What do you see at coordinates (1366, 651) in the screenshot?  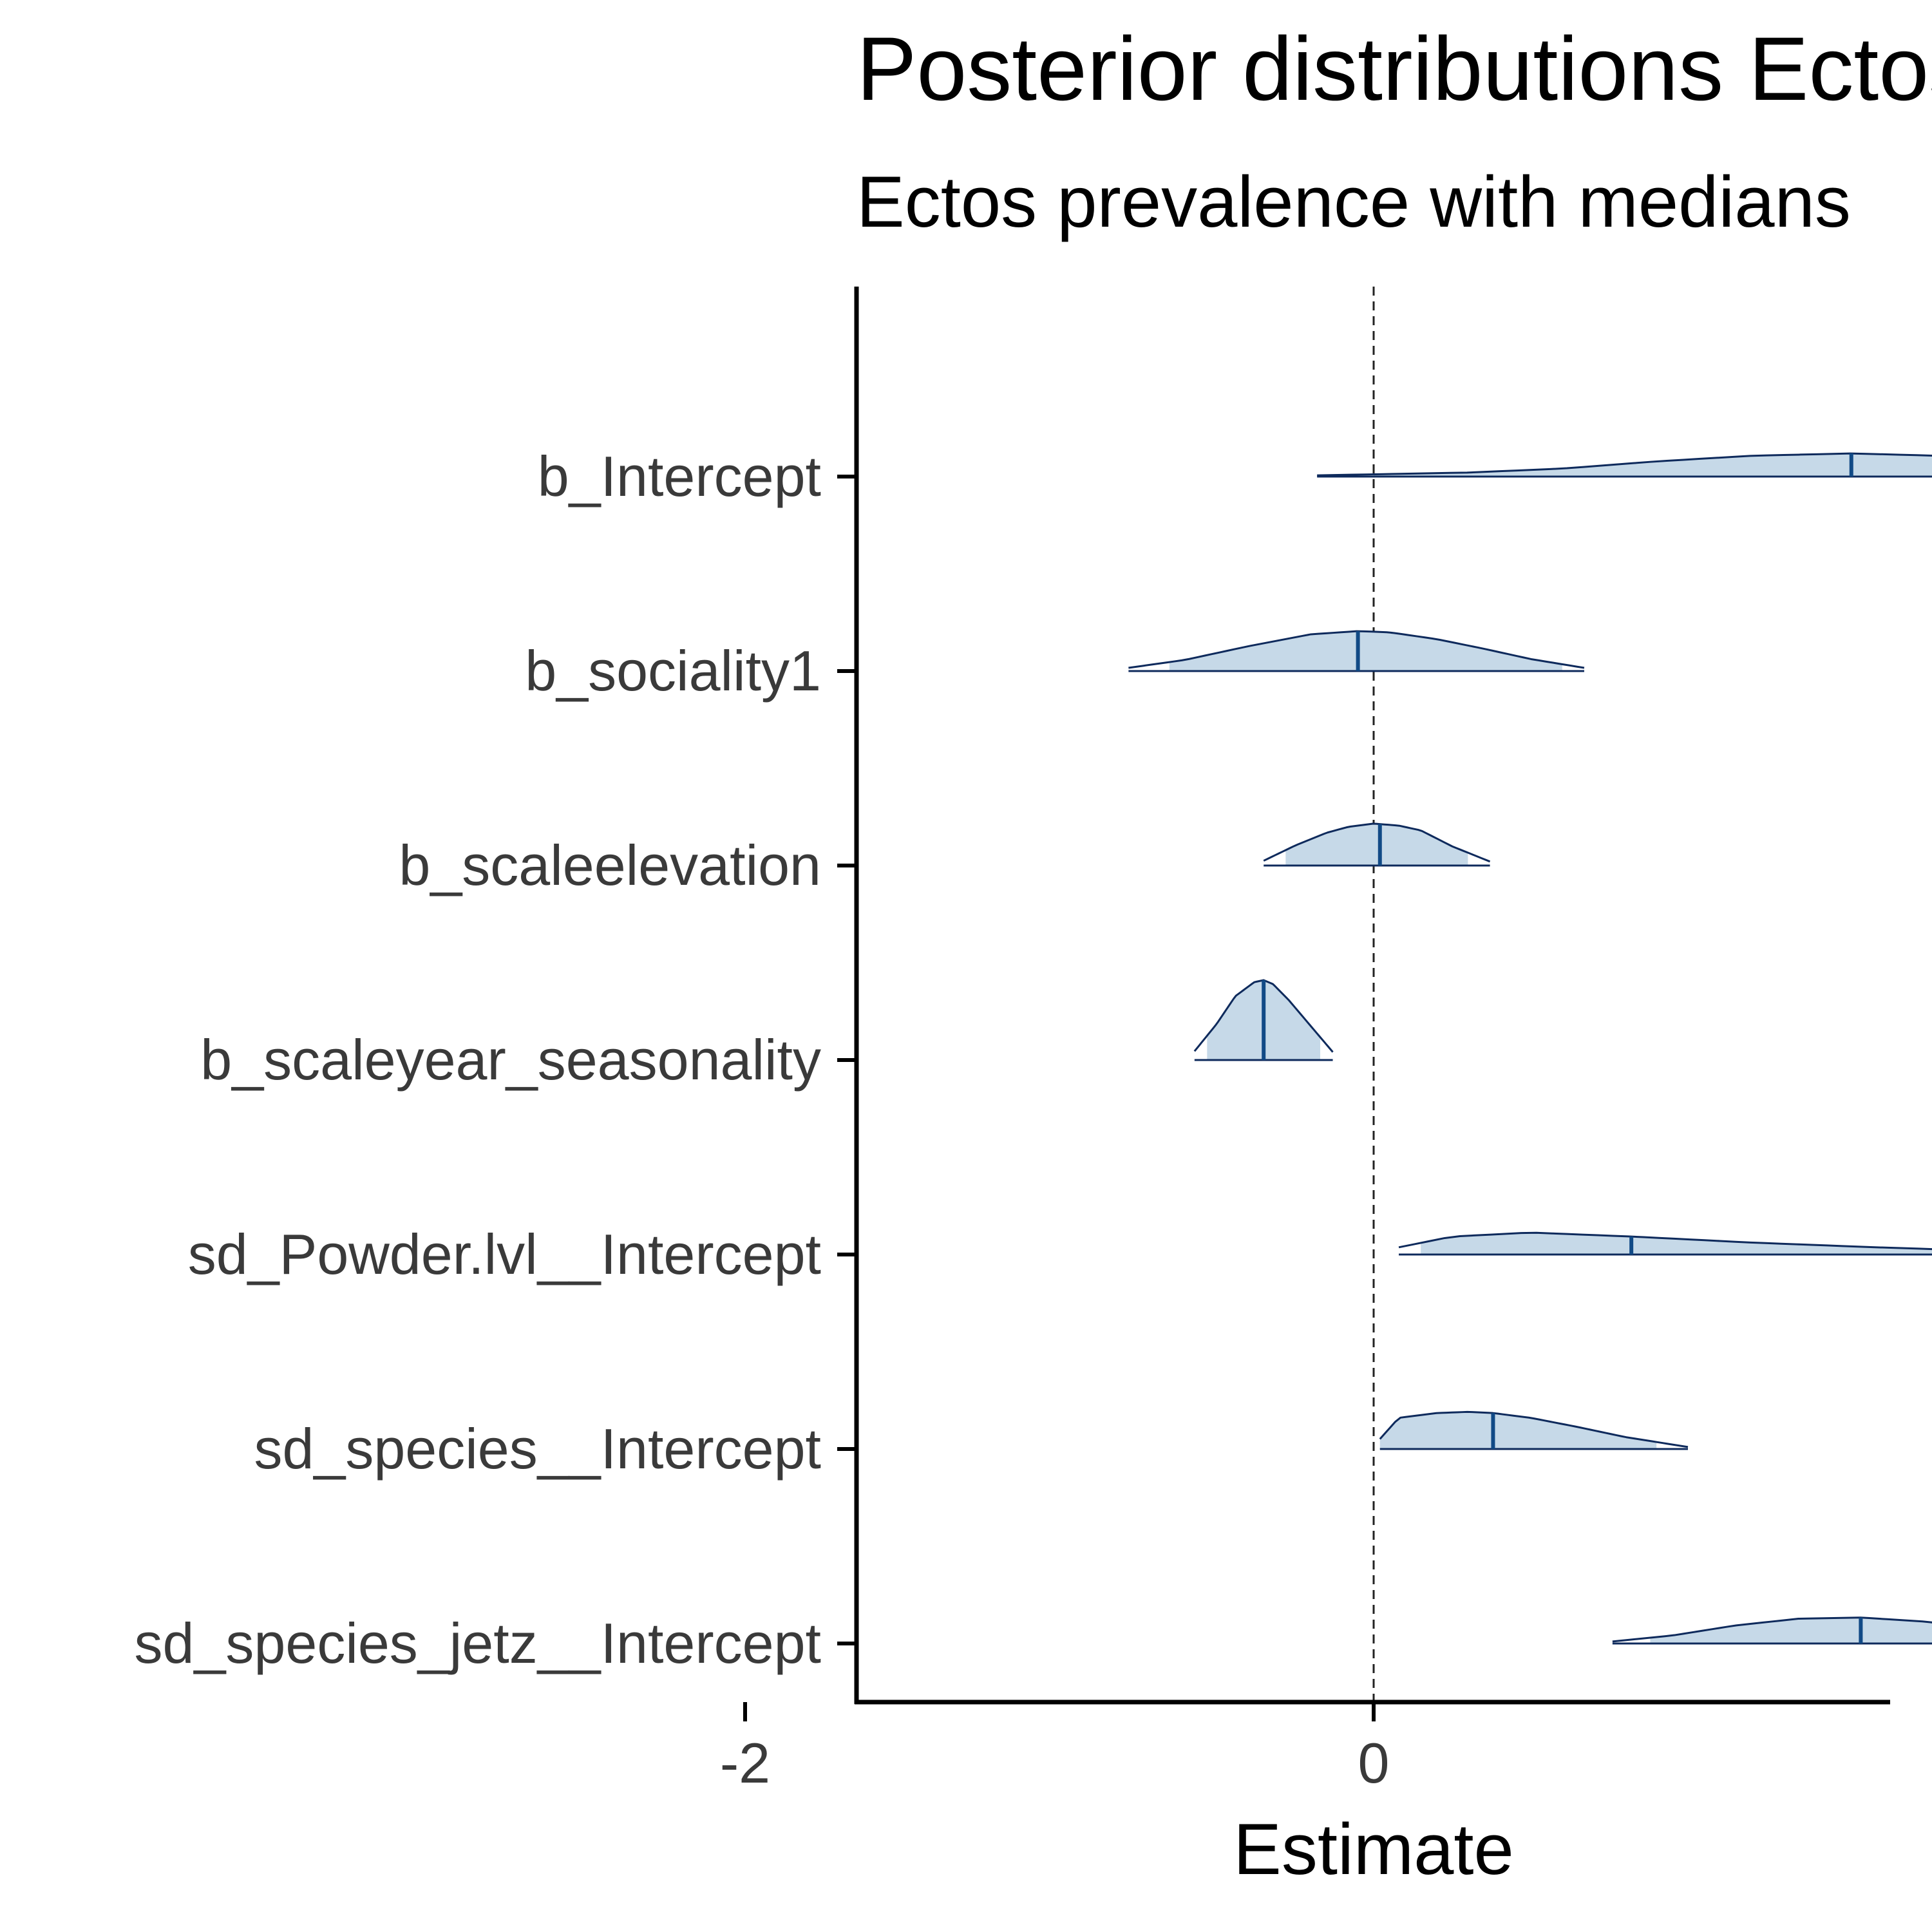 I see `density-fill-b_sociality1` at bounding box center [1366, 651].